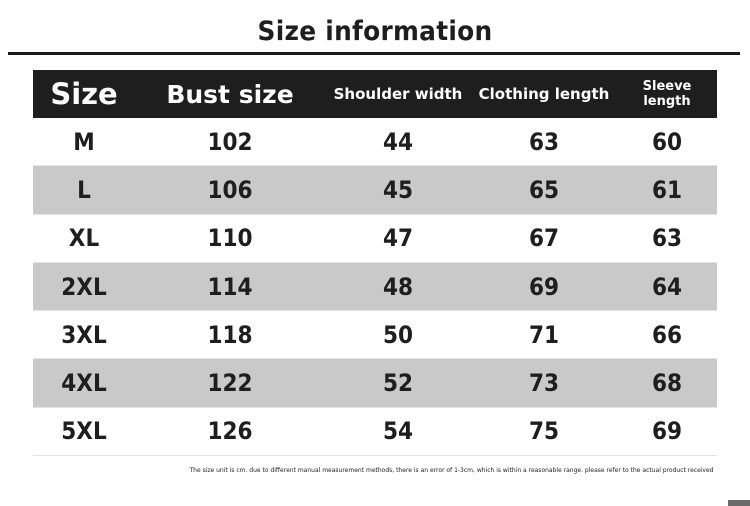 The image size is (750, 506). Describe the element at coordinates (667, 286) in the screenshot. I see `table-cell: 64` at that location.